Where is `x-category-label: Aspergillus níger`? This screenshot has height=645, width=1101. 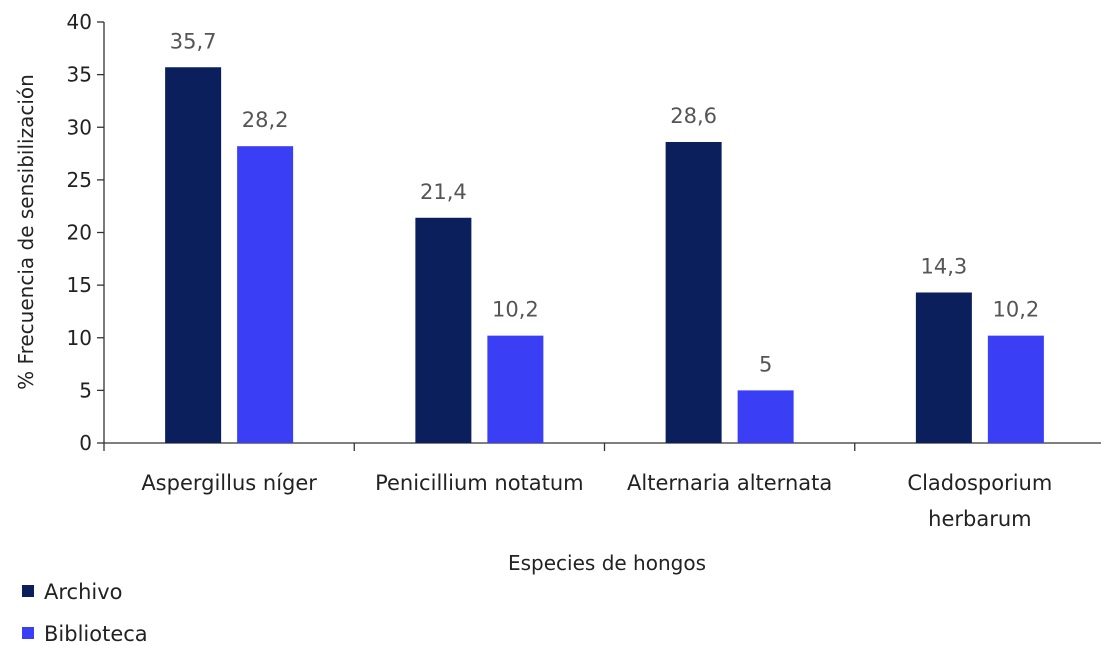
x-category-label: Aspergillus níger is located at coordinates (229, 483).